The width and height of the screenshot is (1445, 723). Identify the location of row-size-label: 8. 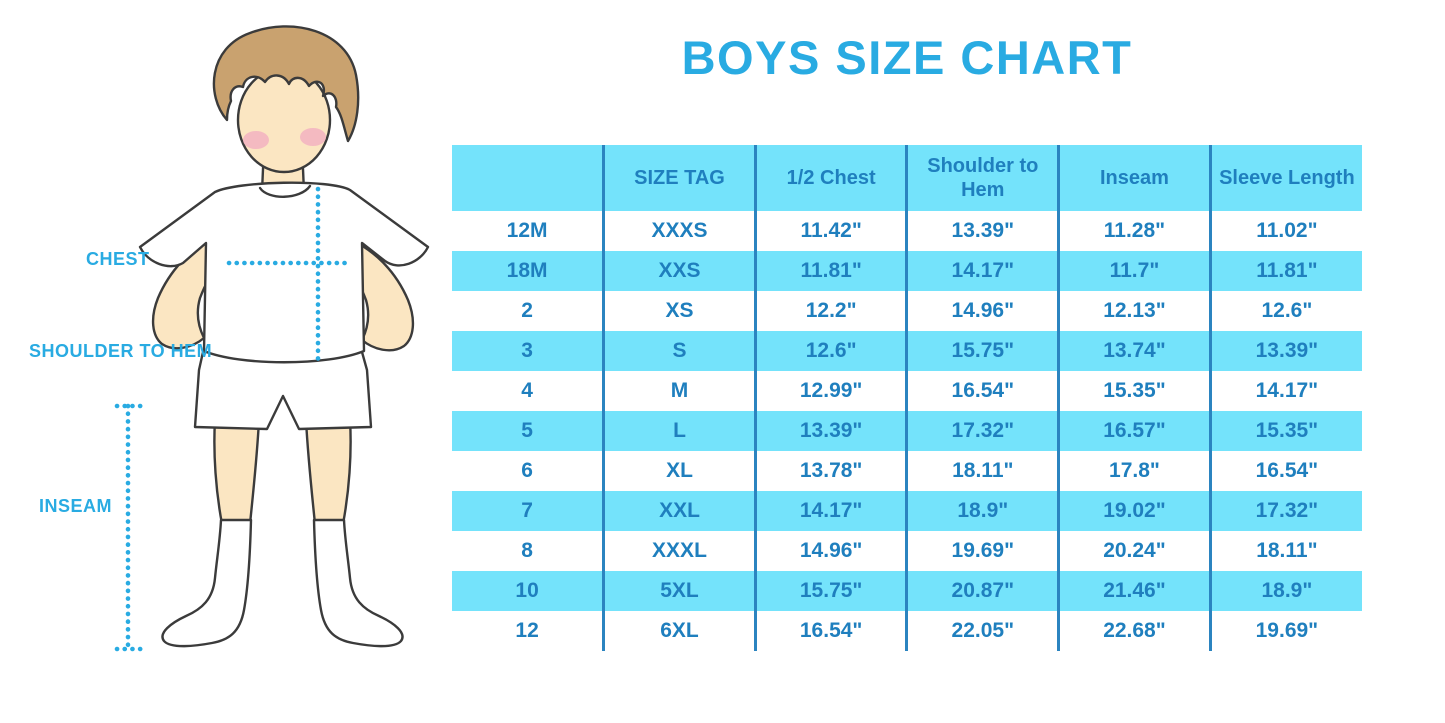
(527, 550).